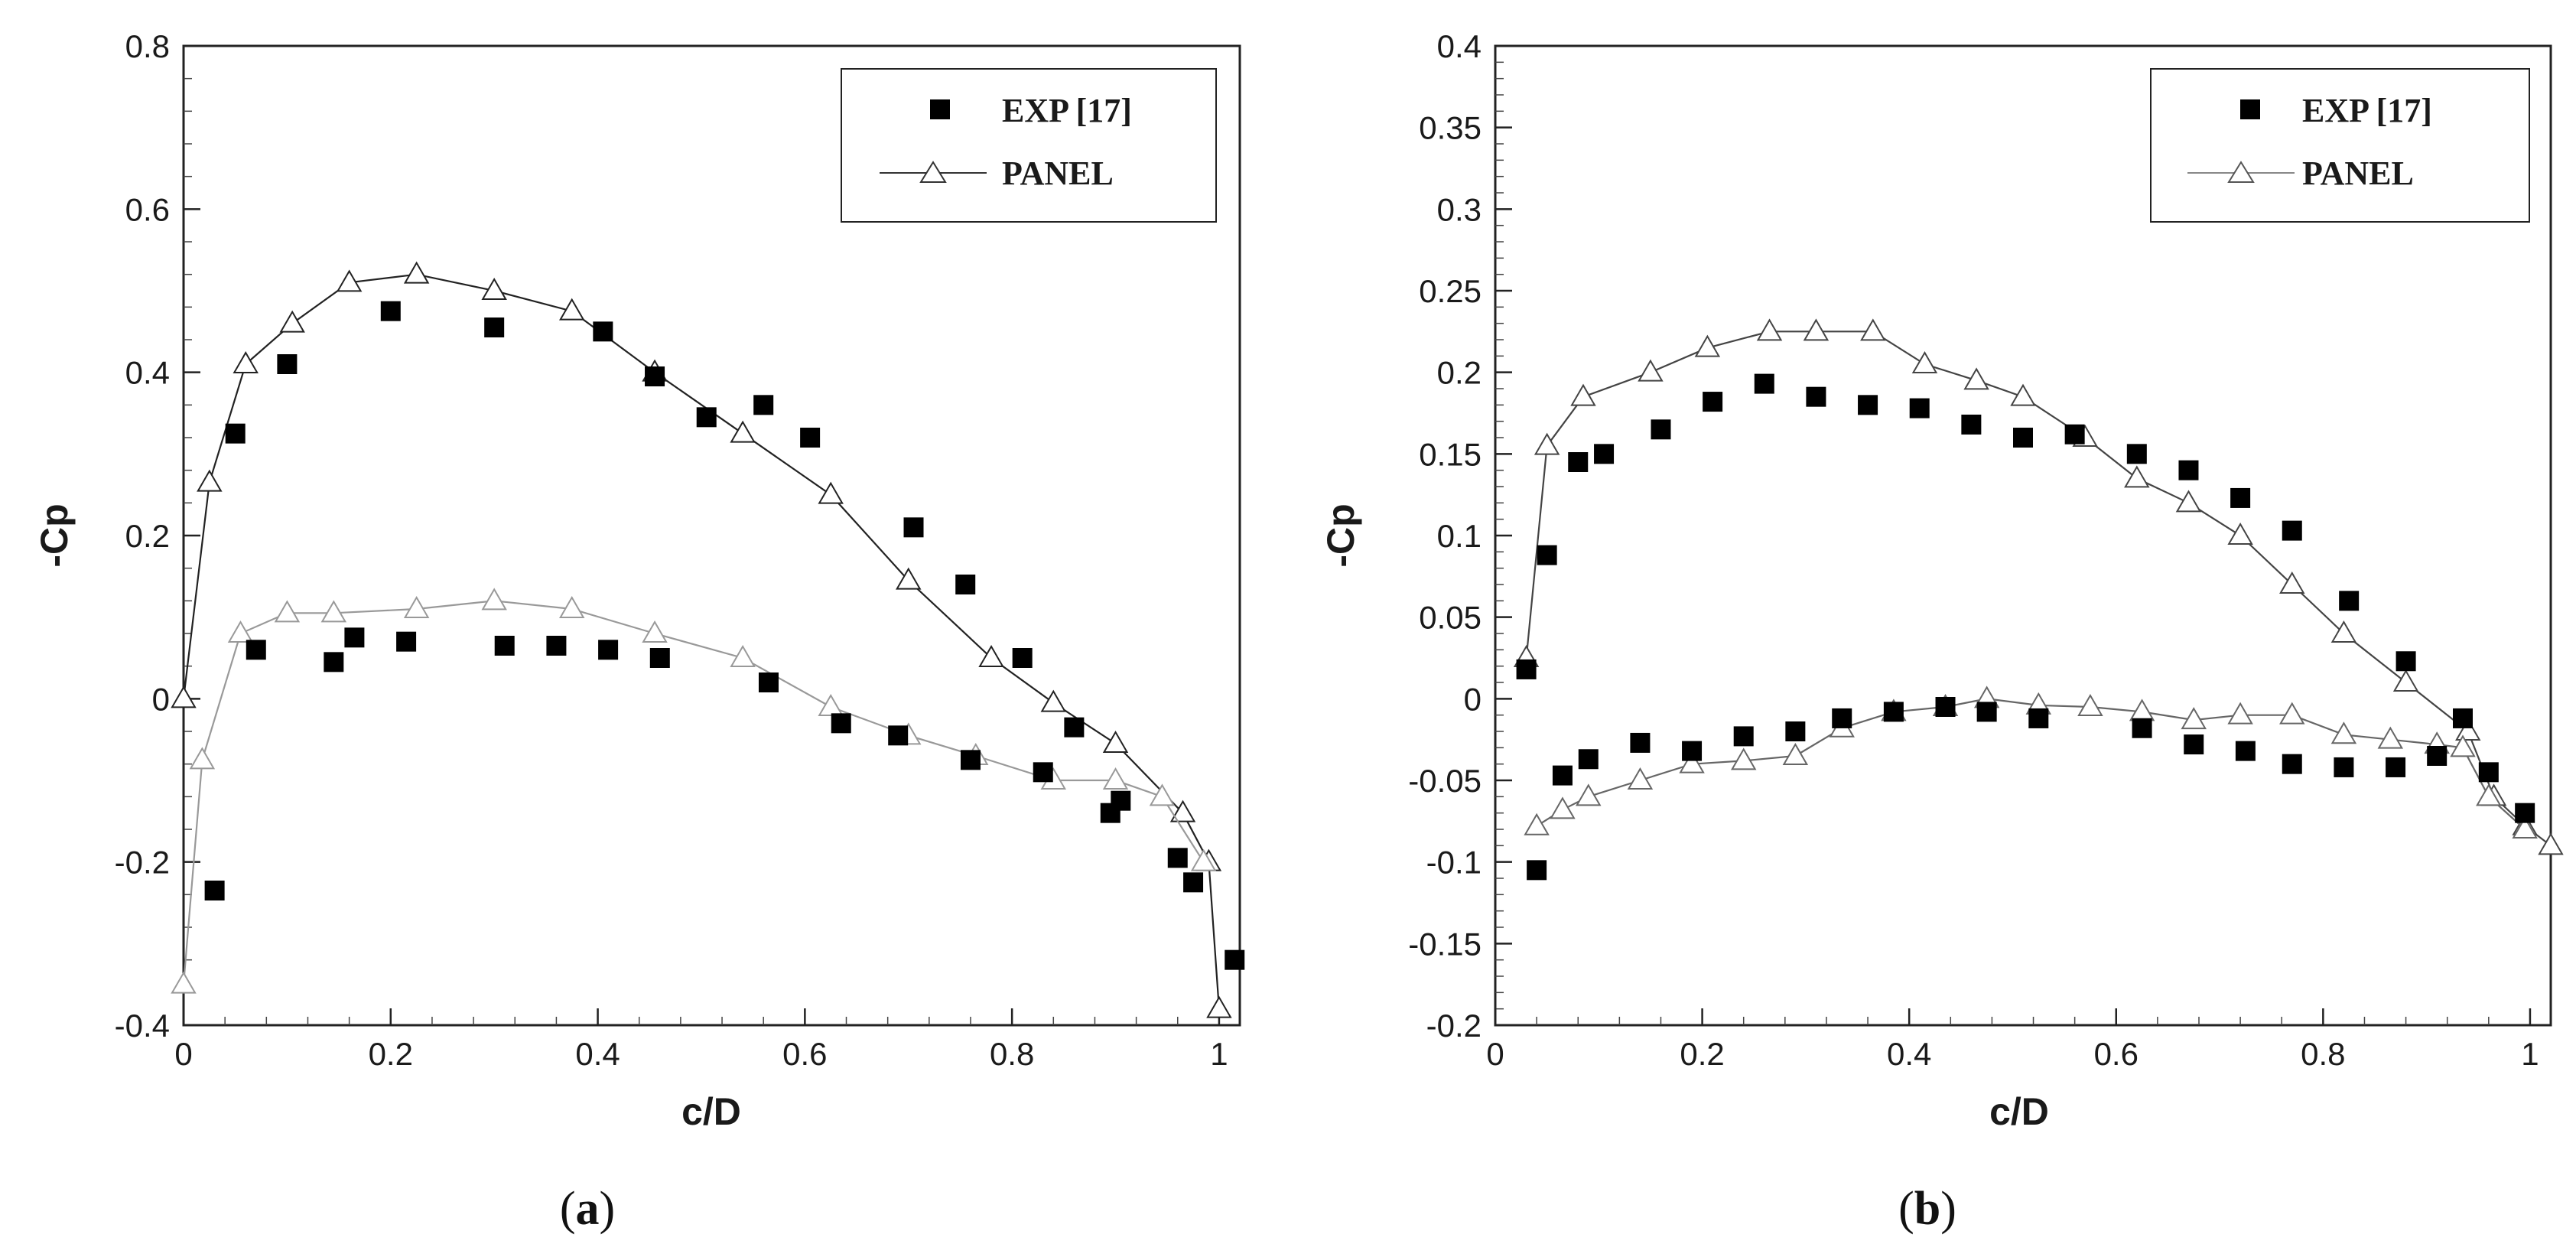  I want to click on x-tick-label: 0, so click(1495, 1054).